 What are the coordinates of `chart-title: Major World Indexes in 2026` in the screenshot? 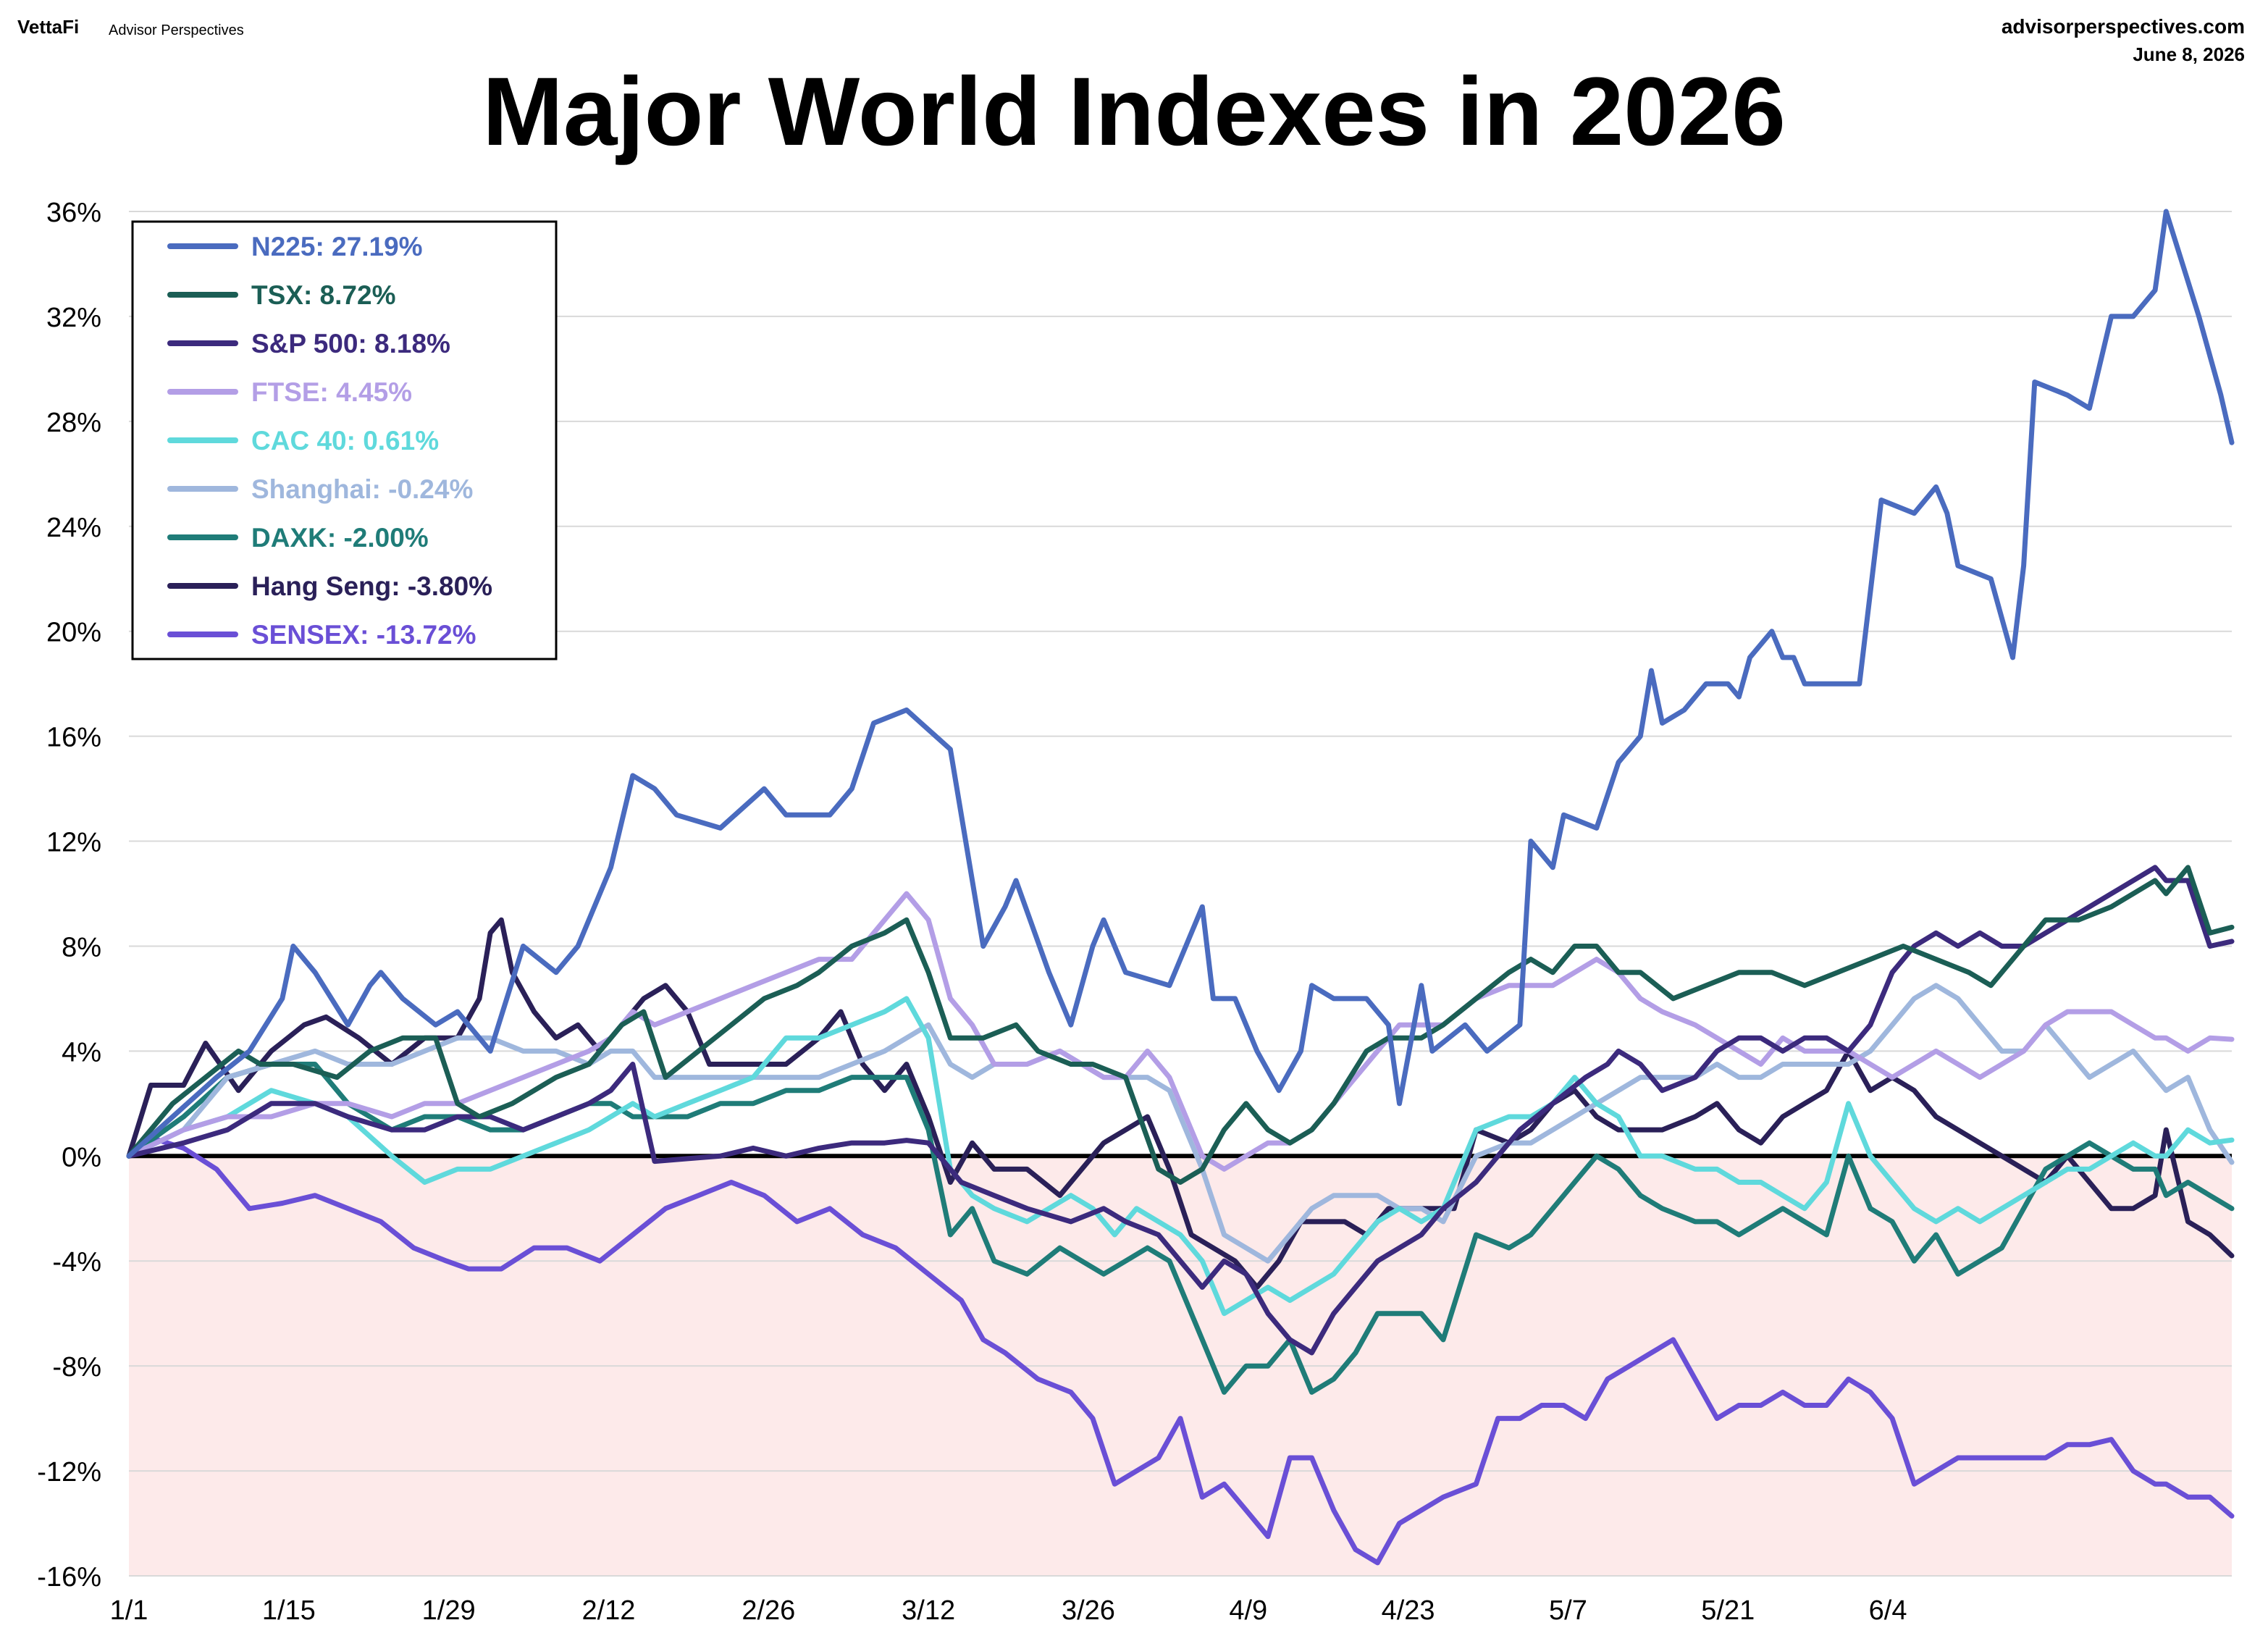 It's located at (1134, 112).